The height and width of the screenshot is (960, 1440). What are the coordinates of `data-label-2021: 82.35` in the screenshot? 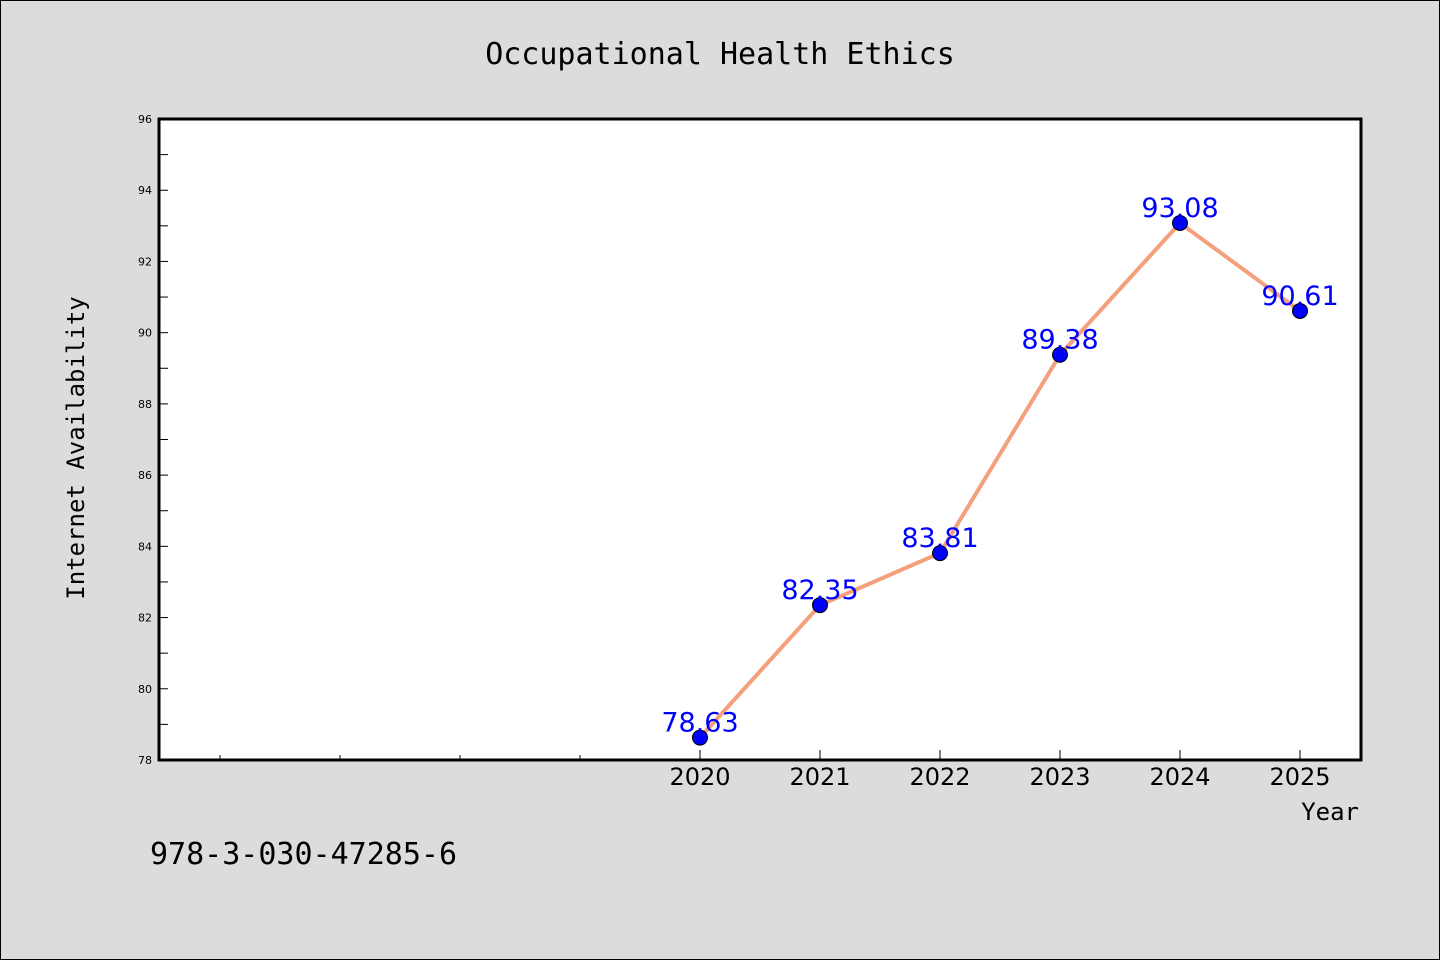 It's located at (819, 590).